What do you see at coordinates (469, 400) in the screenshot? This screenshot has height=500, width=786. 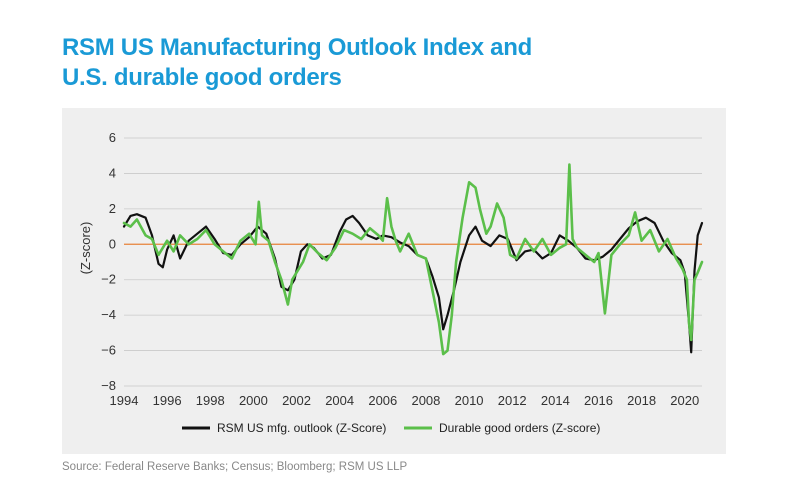 I see `x-tick-label: 2010` at bounding box center [469, 400].